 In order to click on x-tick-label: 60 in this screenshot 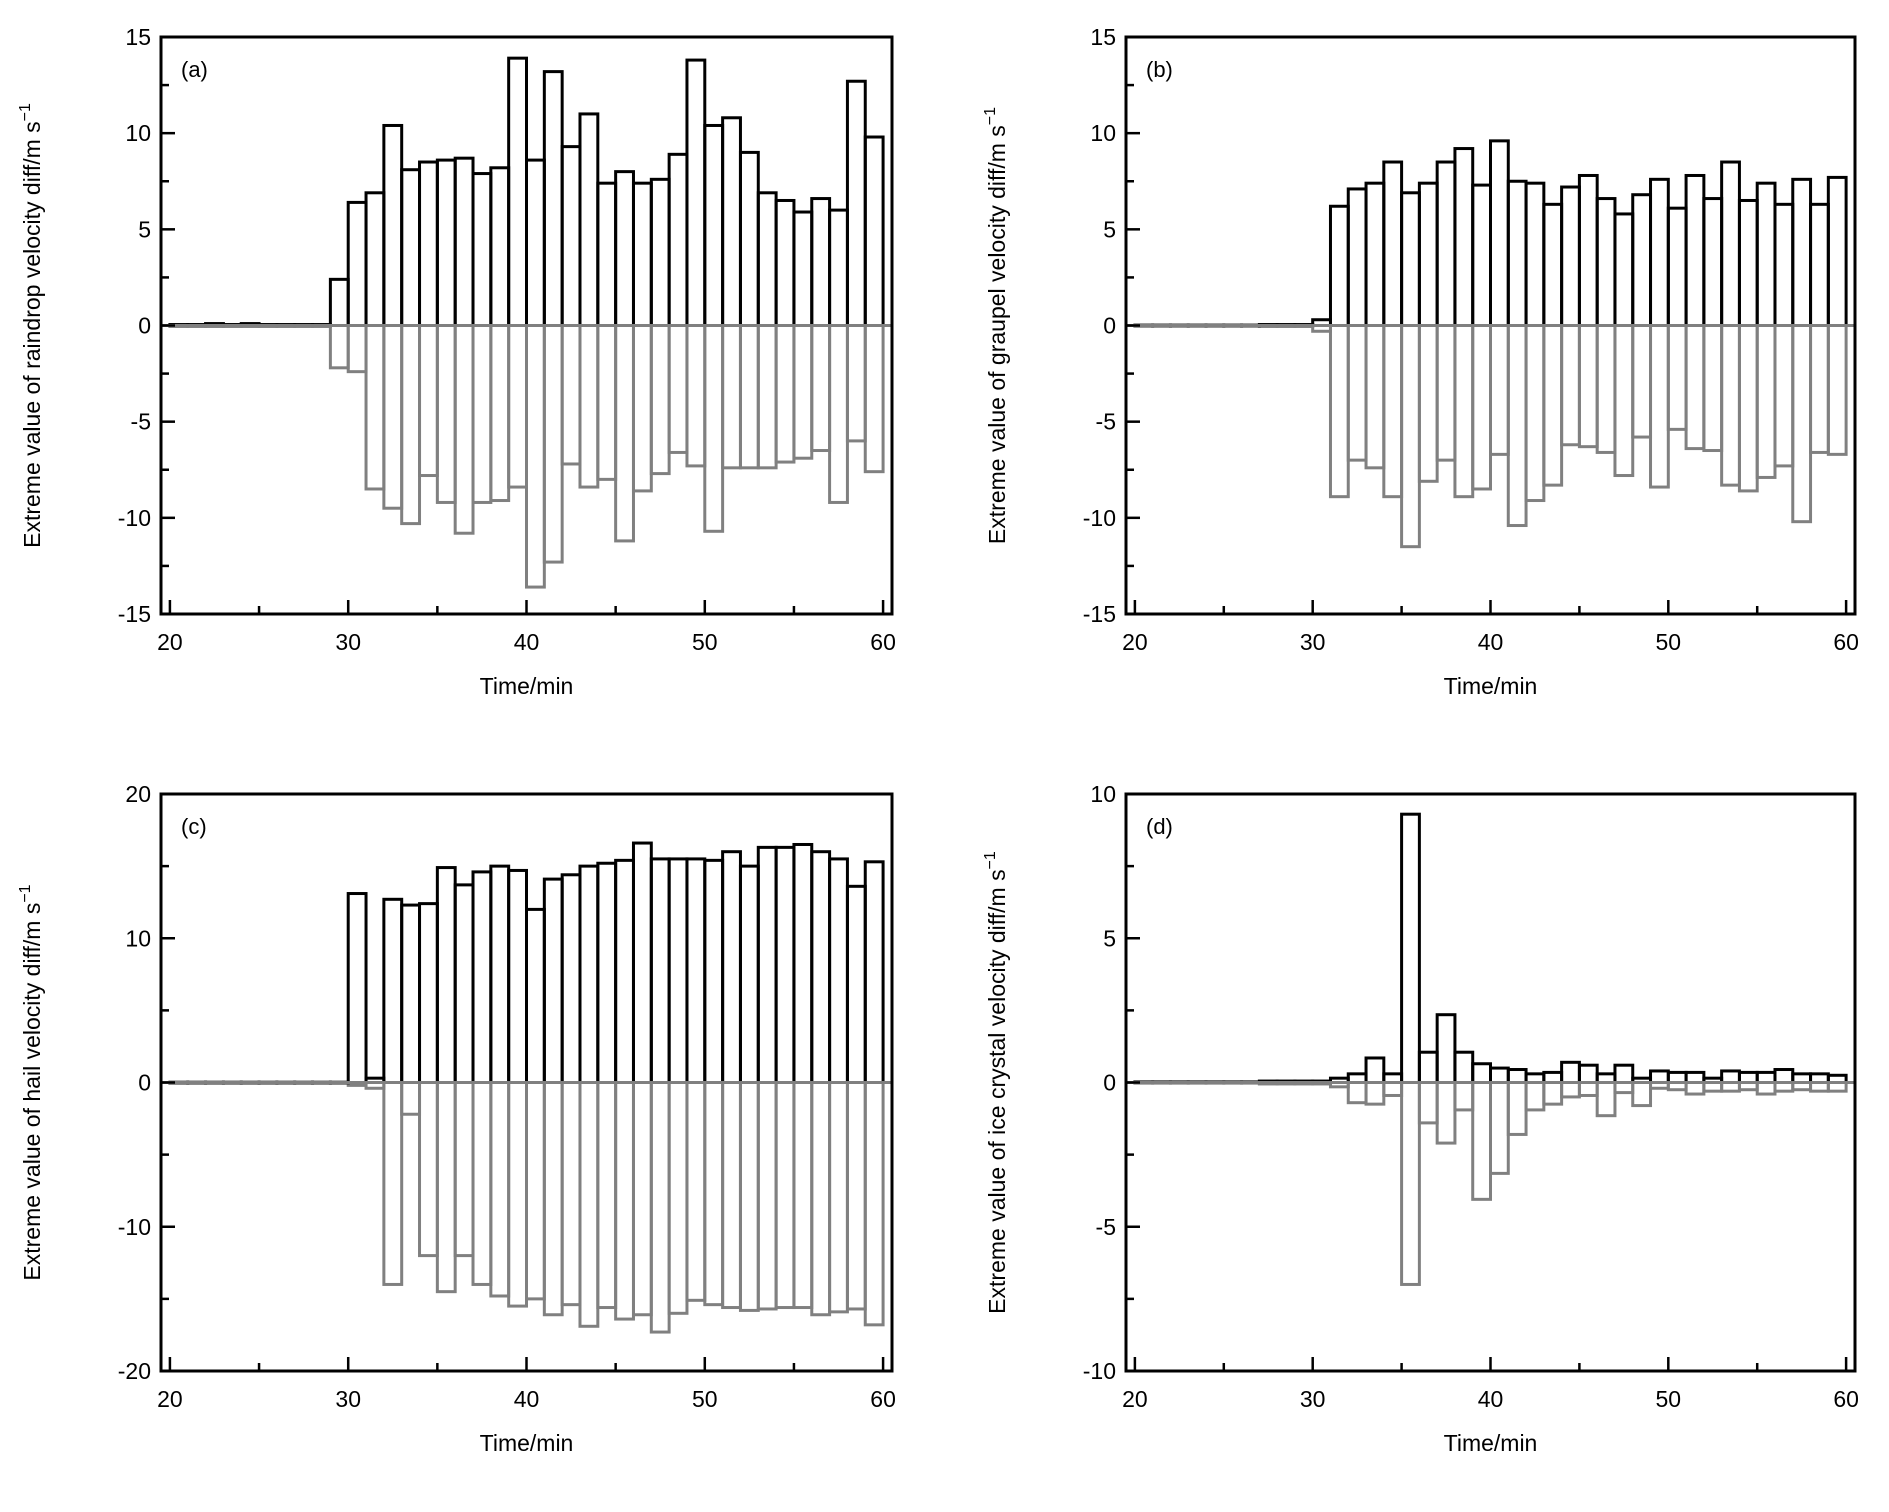, I will do `click(883, 1399)`.